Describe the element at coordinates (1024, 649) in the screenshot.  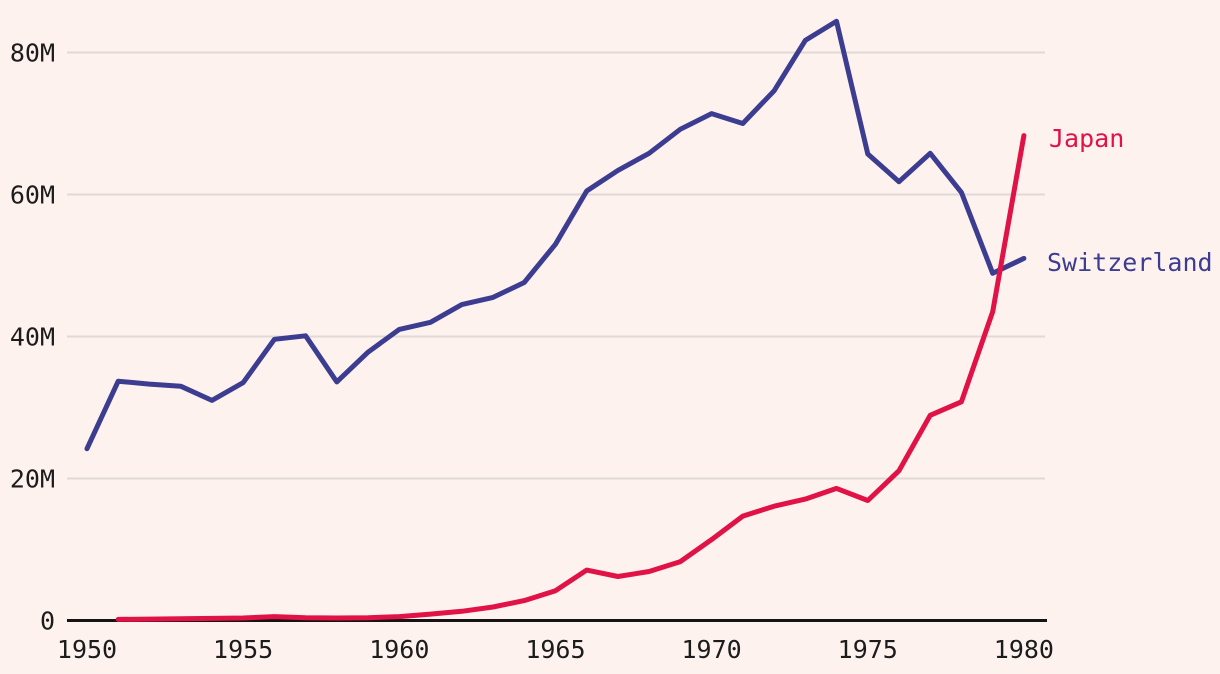
I see `x-axis-tick-label: 1980` at that location.